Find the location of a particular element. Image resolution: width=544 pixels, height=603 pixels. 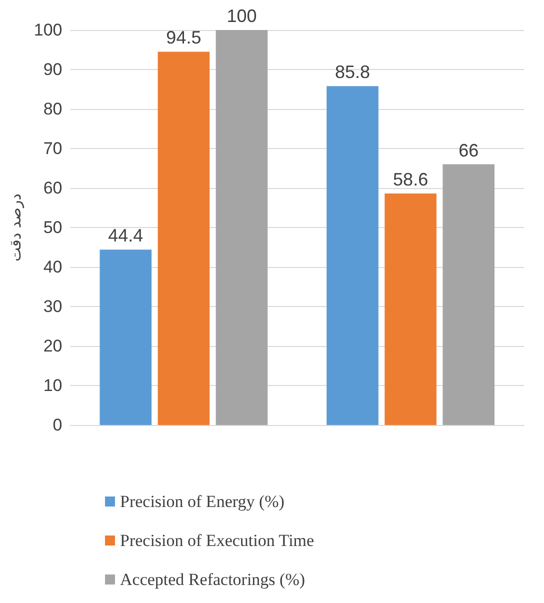

legend-label: Precision of Energy (%) is located at coordinates (202, 501).